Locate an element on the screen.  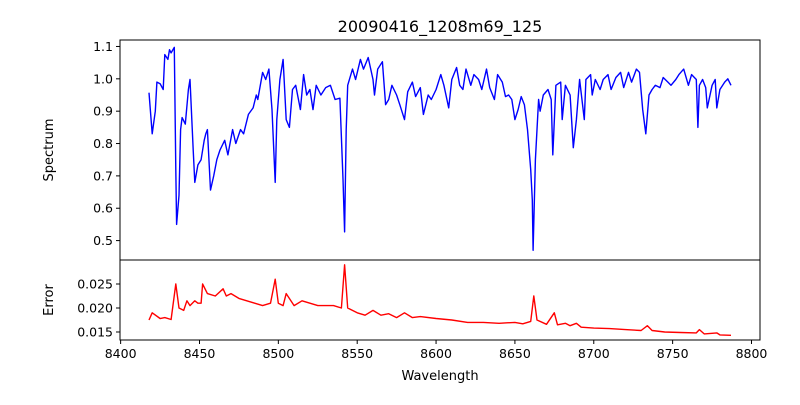
bottom-ylabel: Error is located at coordinates (49, 300).